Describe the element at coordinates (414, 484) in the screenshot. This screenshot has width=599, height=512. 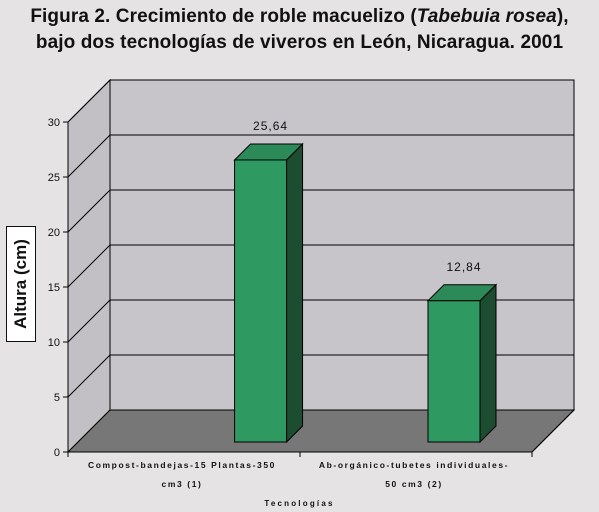
I see `x-category-label: 50 cm3 (2)` at that location.